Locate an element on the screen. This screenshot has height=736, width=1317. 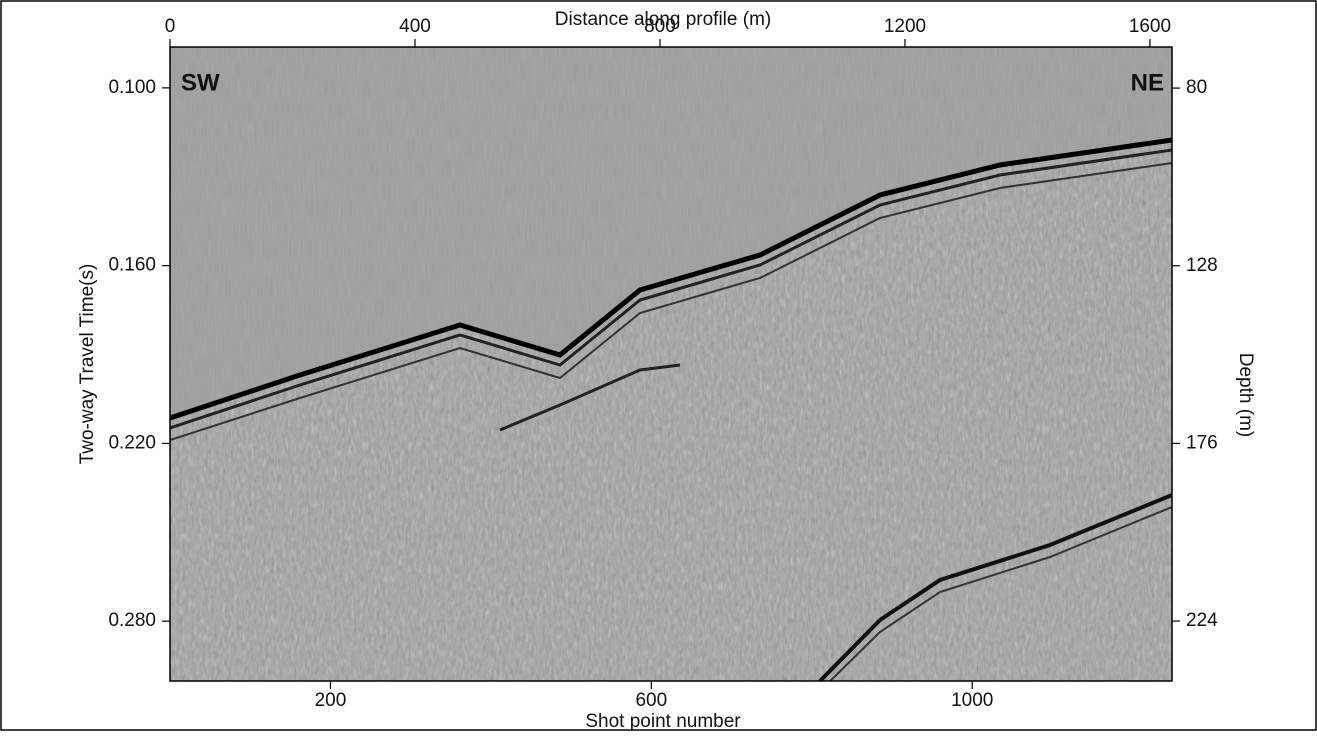
tick-label: 400 is located at coordinates (415, 26).